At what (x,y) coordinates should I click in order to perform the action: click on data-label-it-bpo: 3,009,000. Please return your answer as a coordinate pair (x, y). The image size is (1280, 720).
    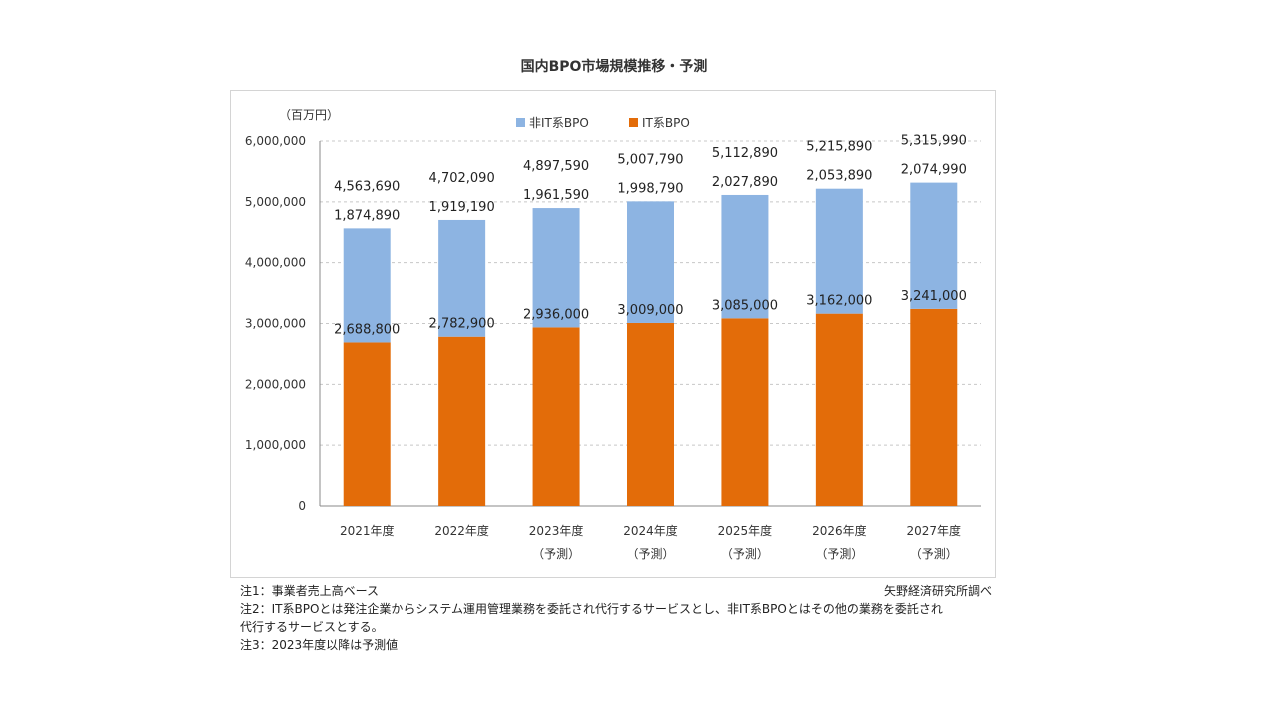
    Looking at the image, I should click on (650, 310).